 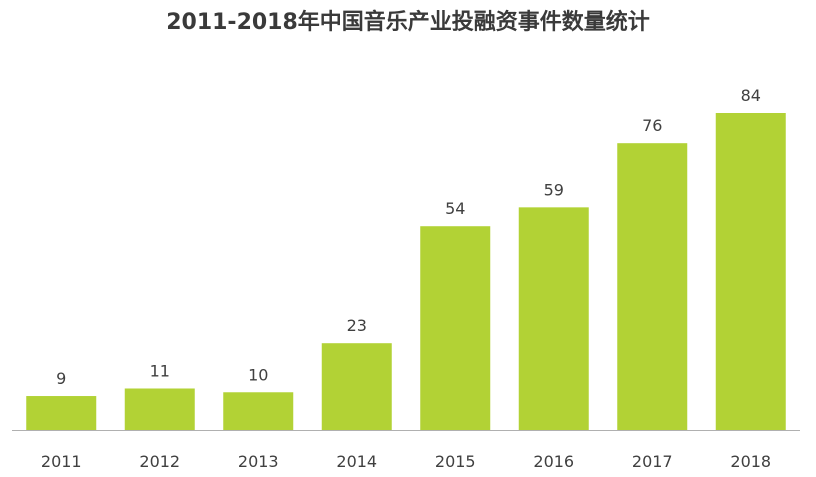 I want to click on value-label-2013: 10, so click(x=258, y=374).